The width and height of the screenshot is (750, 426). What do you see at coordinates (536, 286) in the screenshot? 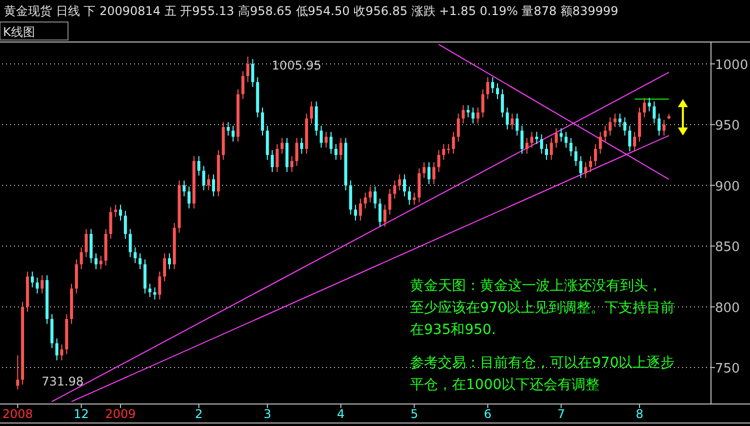
I see `annotation: 黄金天图：黄金这一波上涨还没有到头，` at bounding box center [536, 286].